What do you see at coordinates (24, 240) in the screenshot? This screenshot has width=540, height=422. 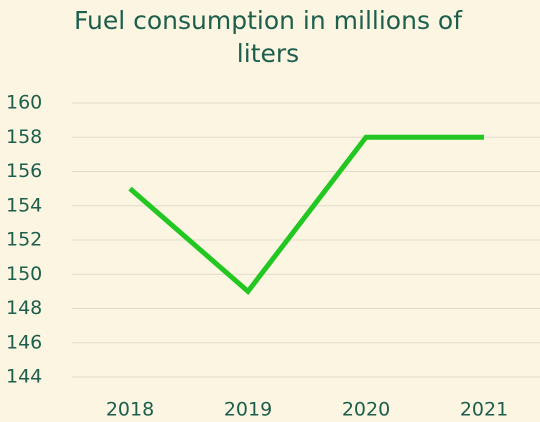 I see `y-tick-label: 152` at bounding box center [24, 240].